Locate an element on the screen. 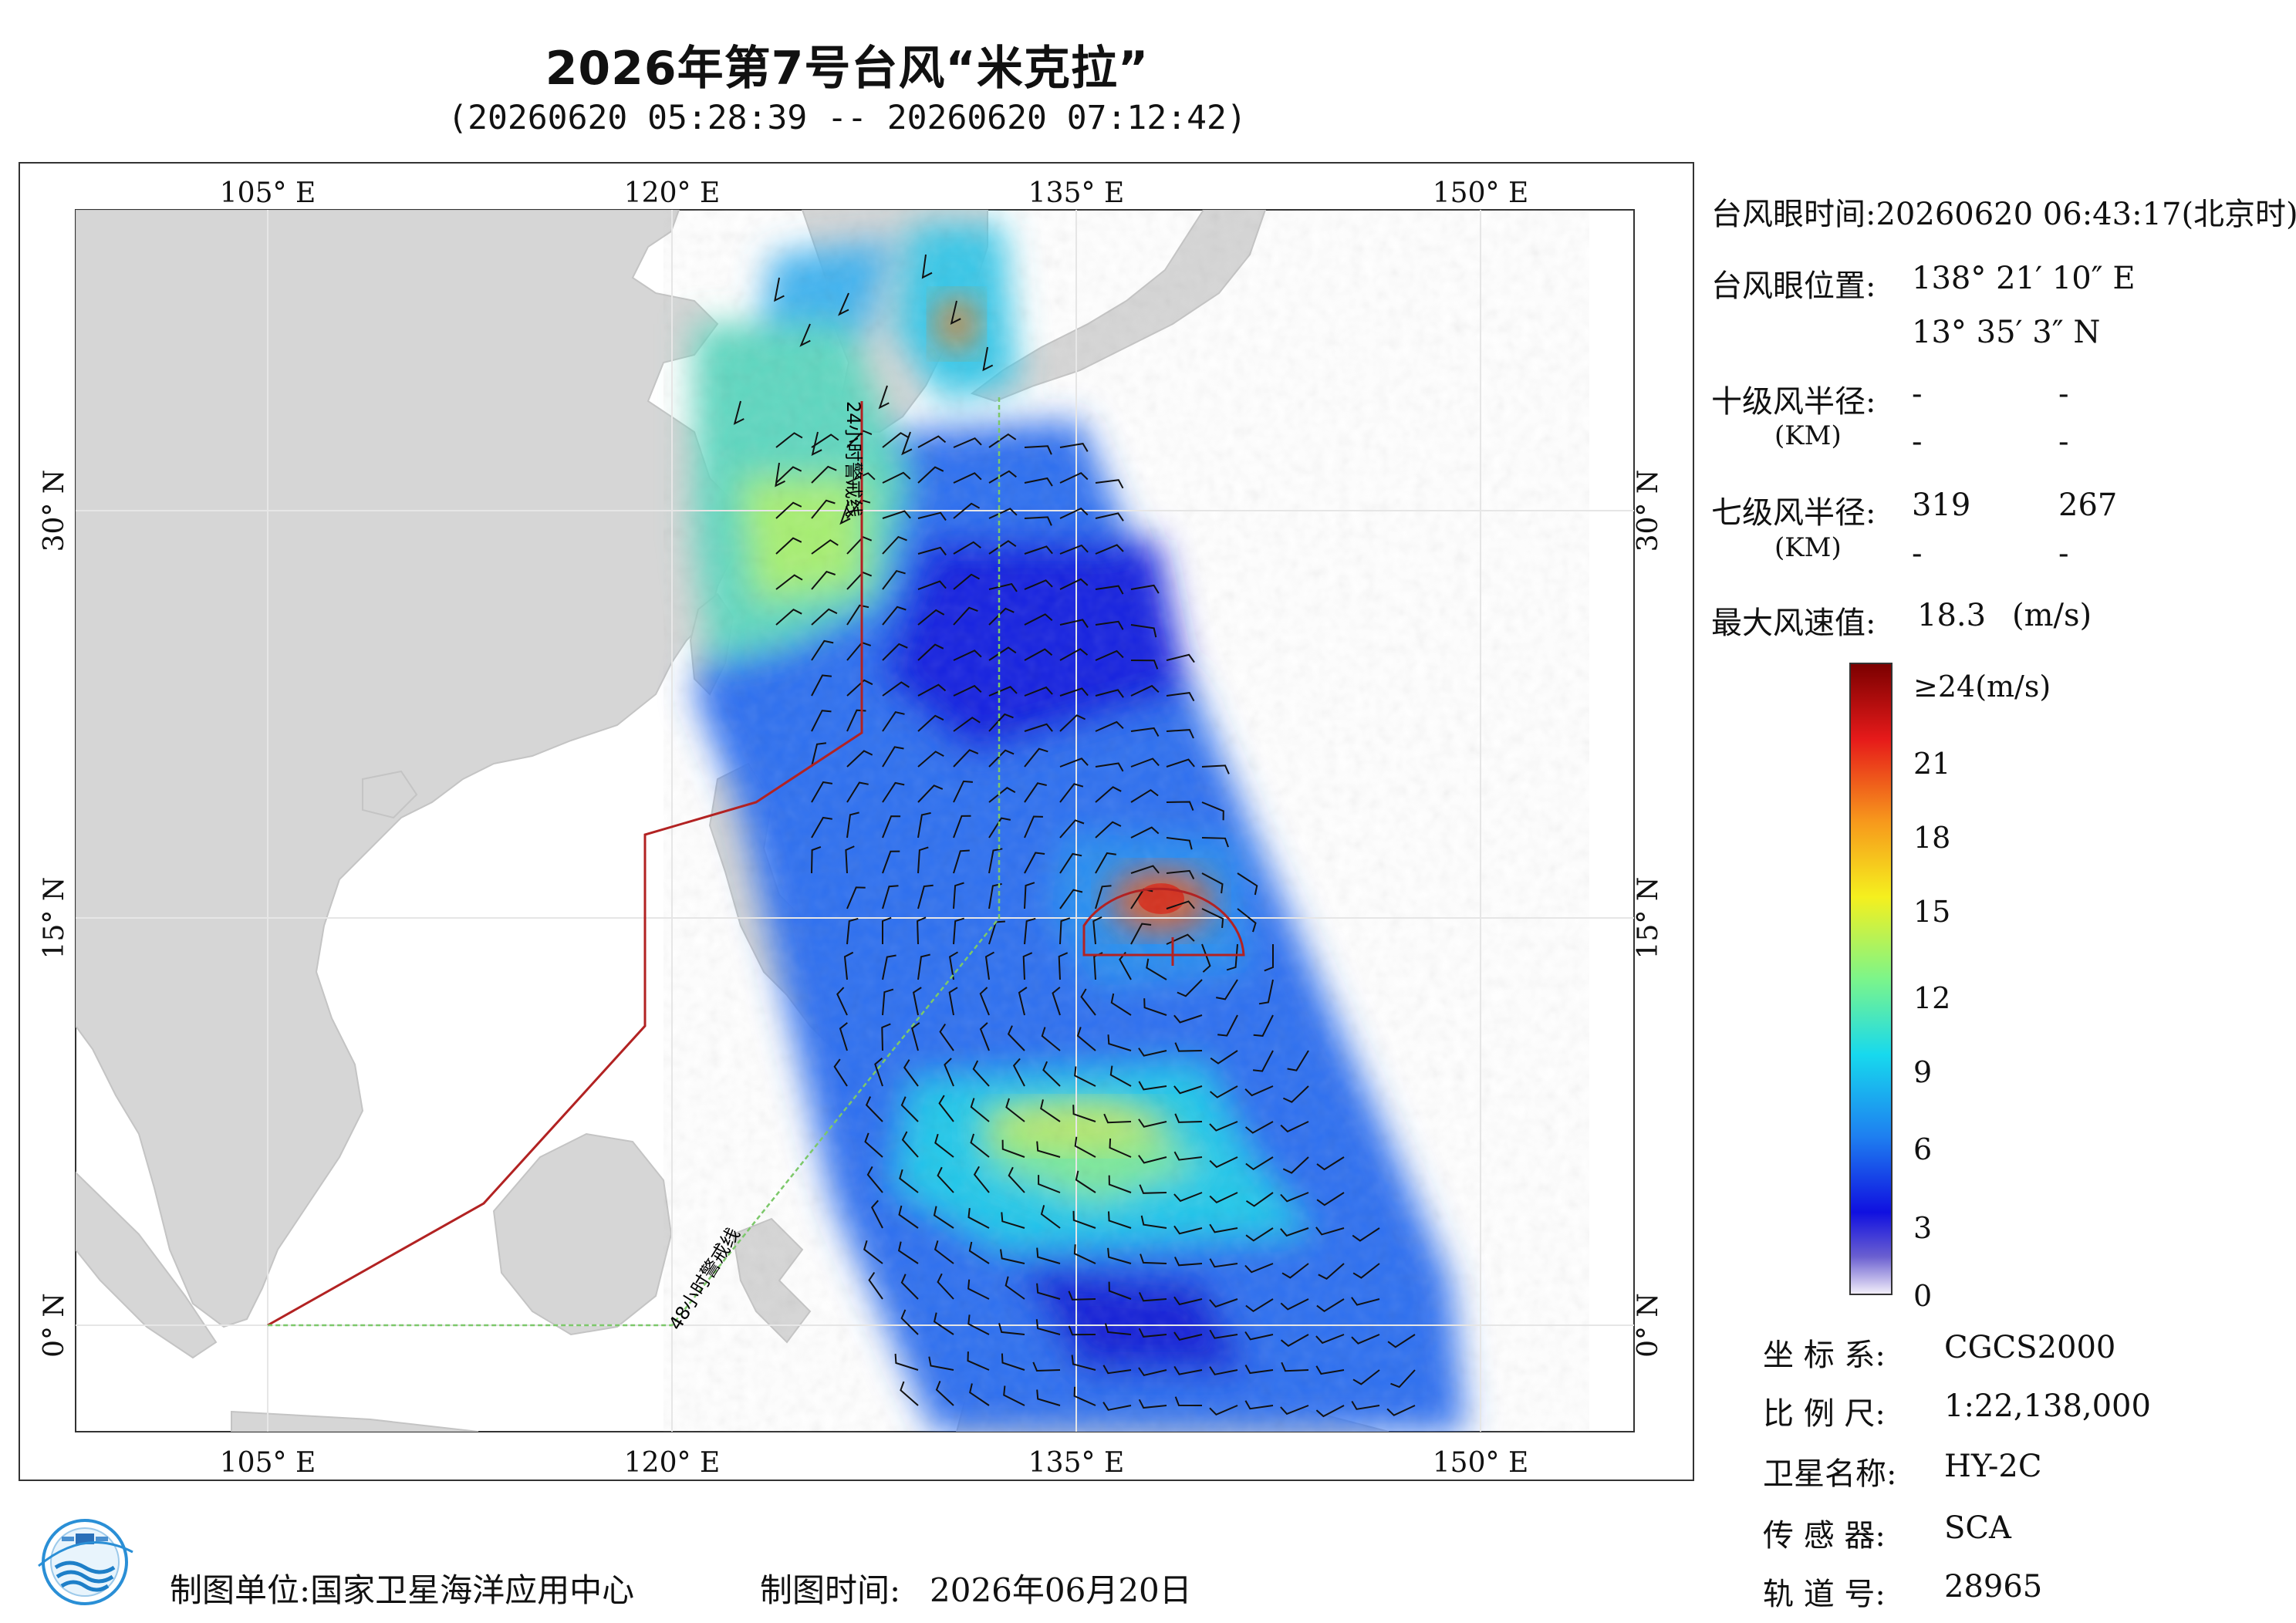 The image size is (2296, 1623). satellite-row: 卫星名称: HY-2C is located at coordinates (1902, 1471).